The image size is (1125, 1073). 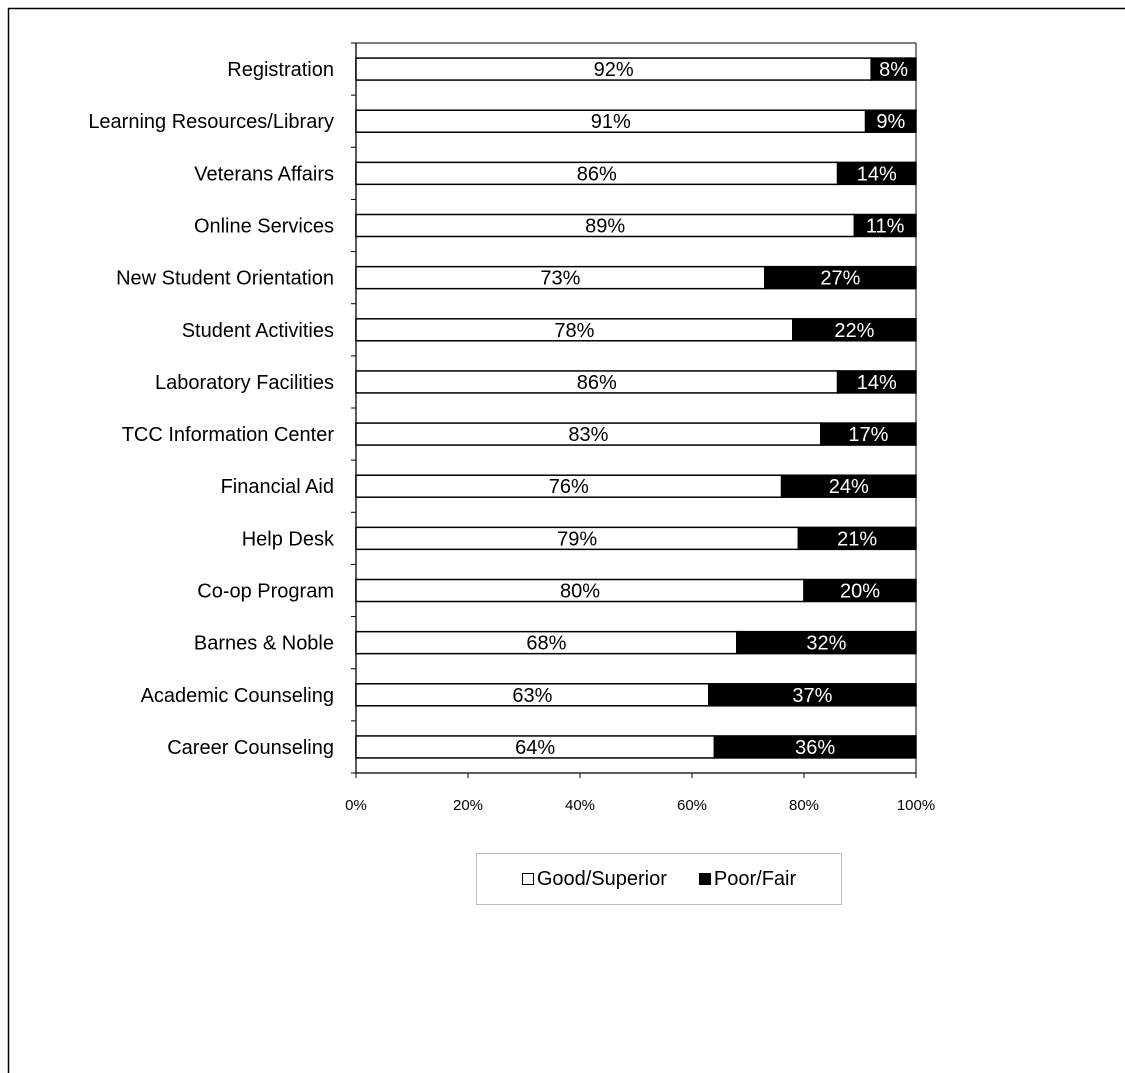 I want to click on x-tick-label: 100%, so click(x=916, y=805).